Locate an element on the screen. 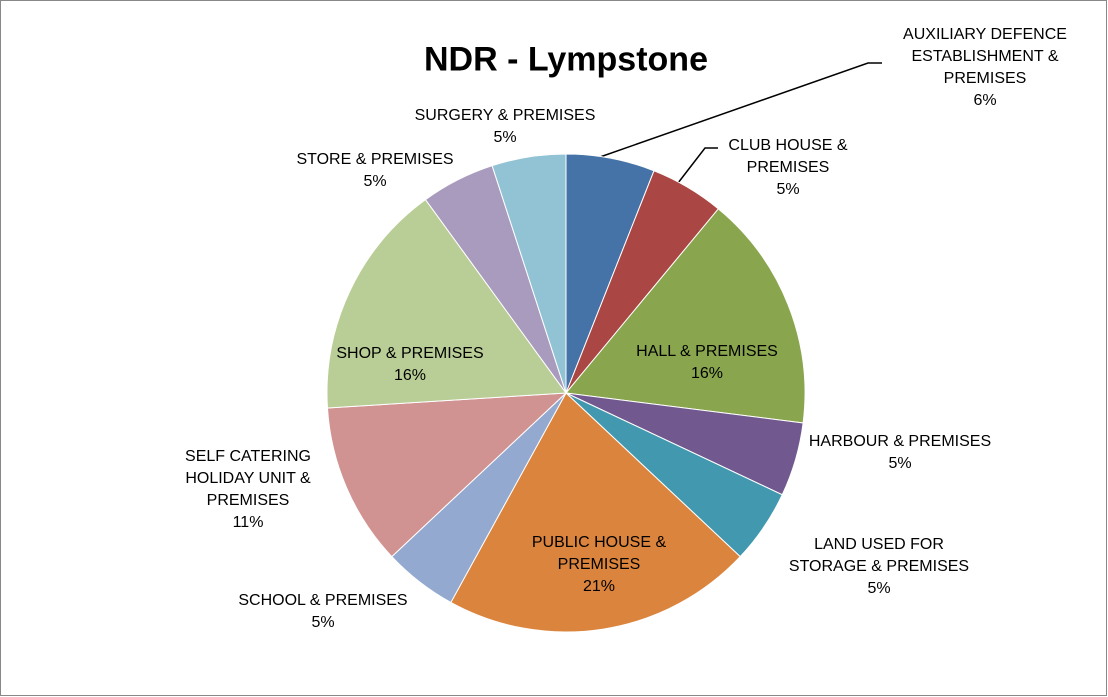  value-label: 11% is located at coordinates (248, 522).